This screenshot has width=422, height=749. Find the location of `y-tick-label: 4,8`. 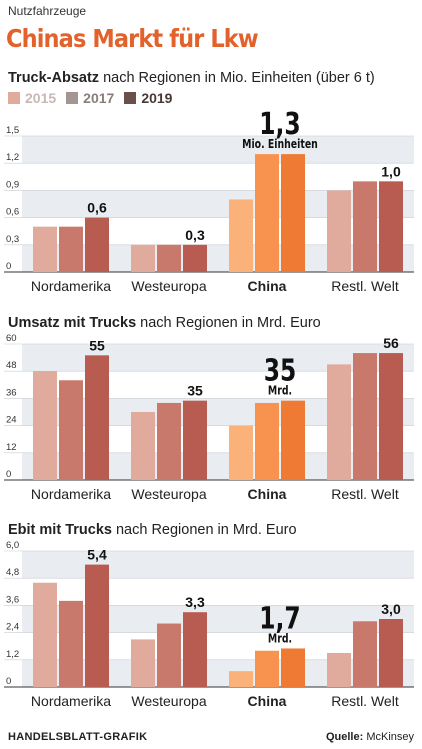

y-tick-label: 4,8 is located at coordinates (12, 572).